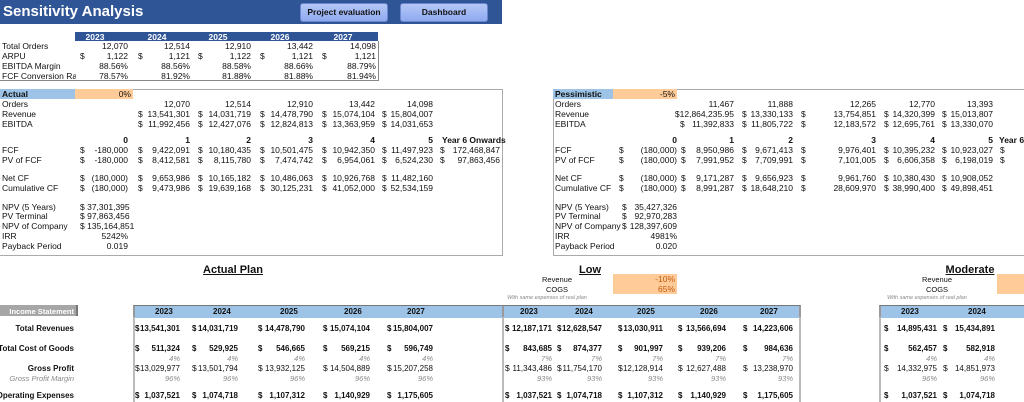 The image size is (1024, 402). I want to click on value: 18,648,210, so click(771, 187).